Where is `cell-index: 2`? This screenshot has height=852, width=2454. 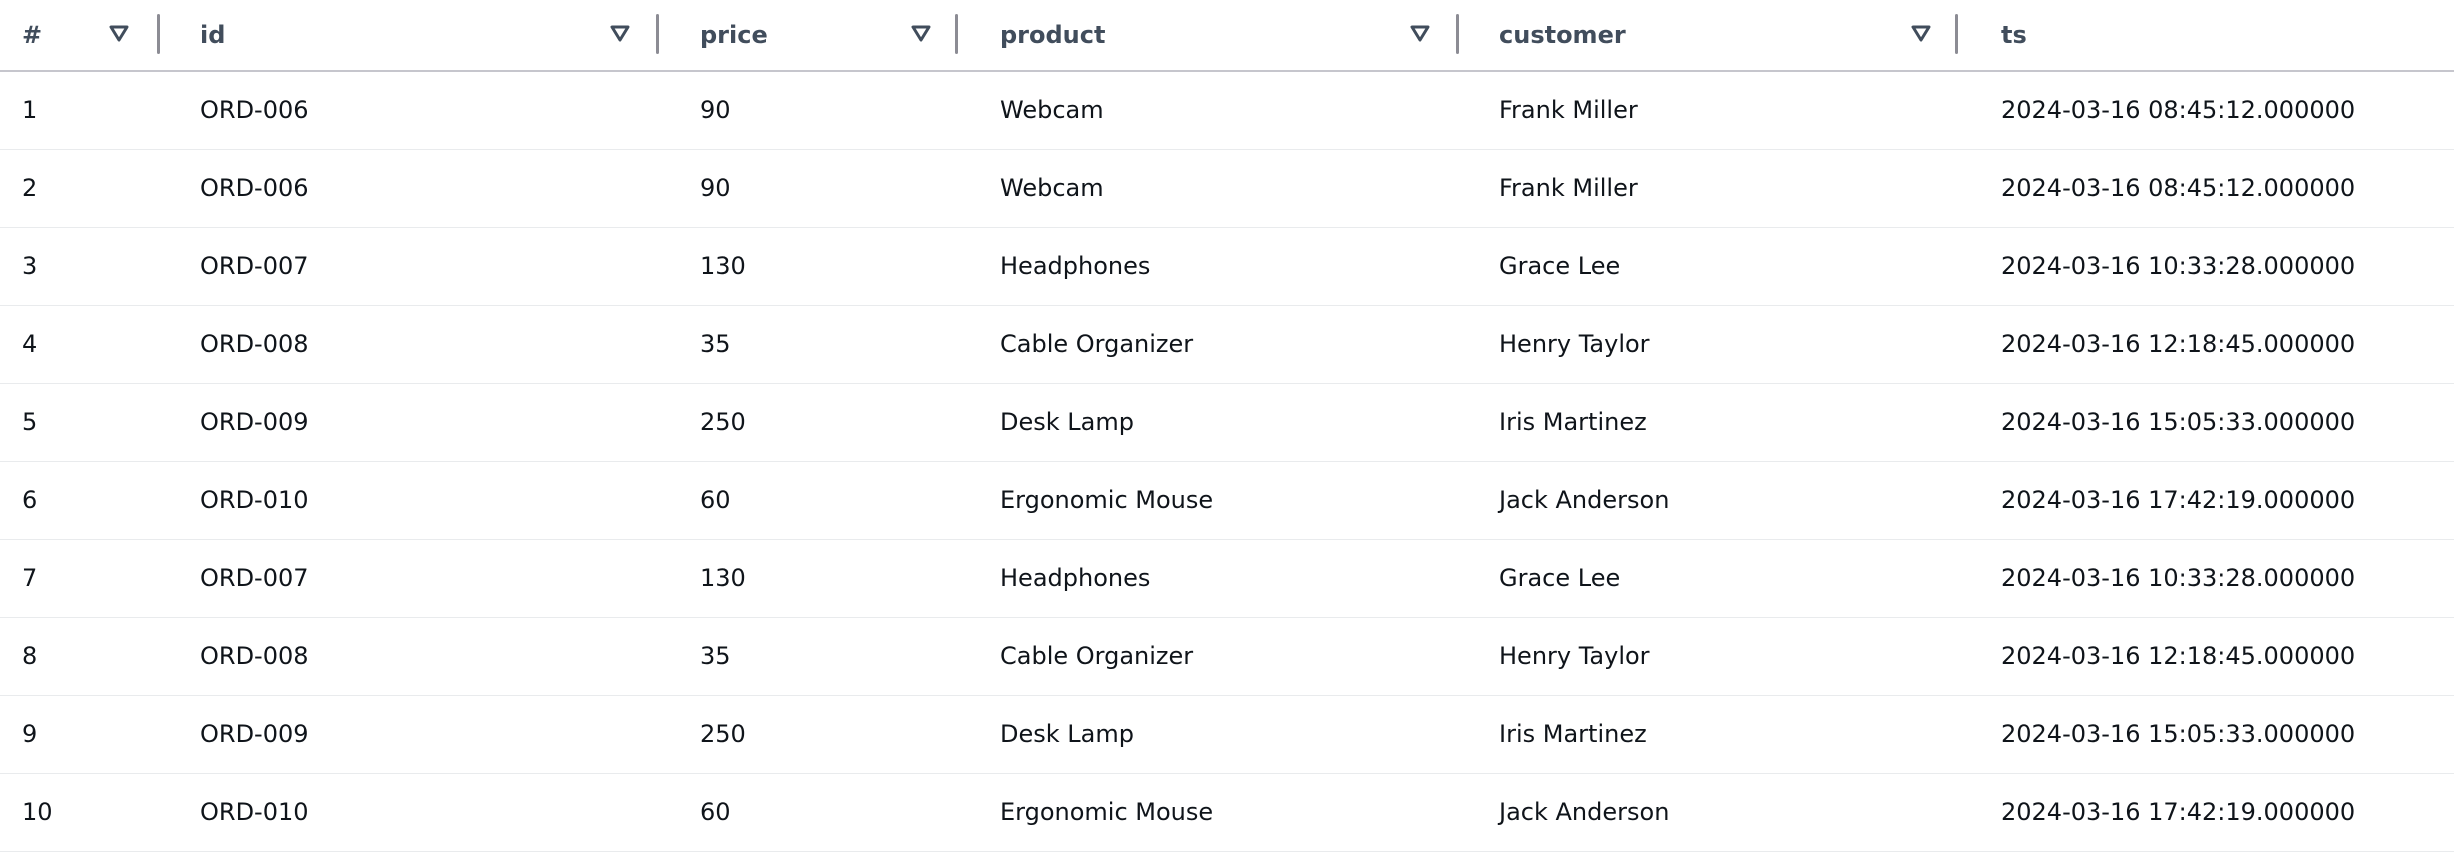
cell-index: 2 is located at coordinates (30, 188).